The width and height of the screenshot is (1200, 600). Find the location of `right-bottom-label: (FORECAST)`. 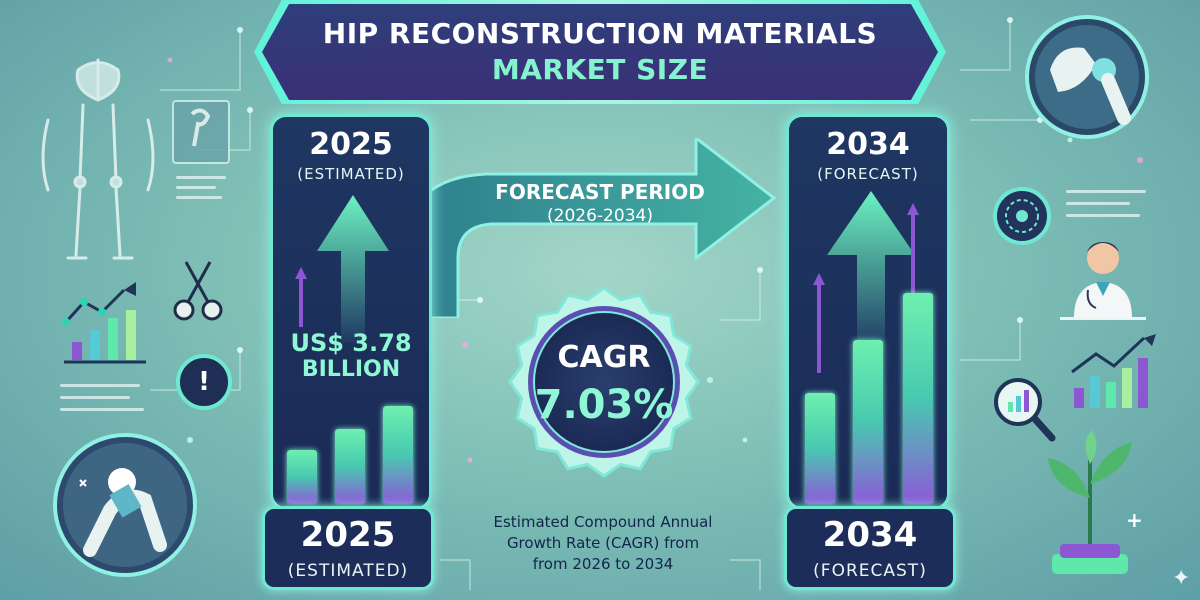

right-bottom-label: (FORECAST) is located at coordinates (870, 571).